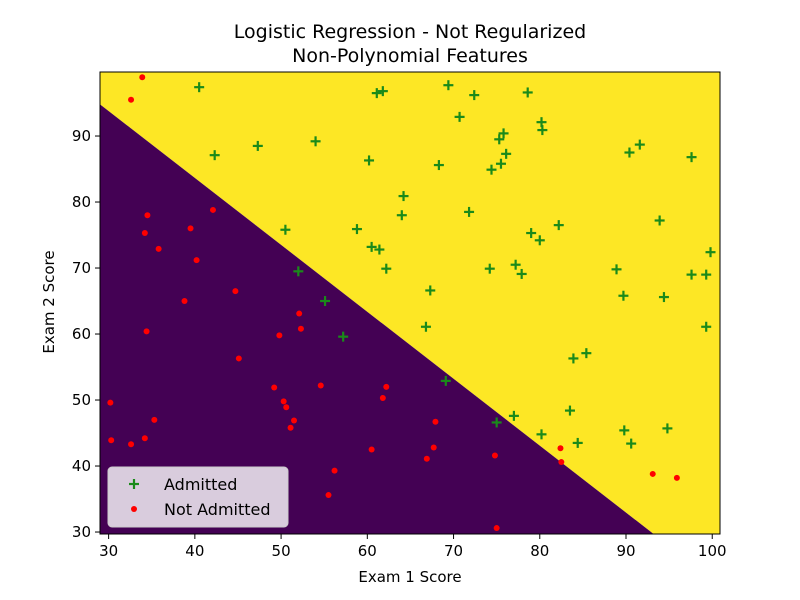  What do you see at coordinates (409, 577) in the screenshot?
I see `x-axis-label: Exam 1 Score` at bounding box center [409, 577].